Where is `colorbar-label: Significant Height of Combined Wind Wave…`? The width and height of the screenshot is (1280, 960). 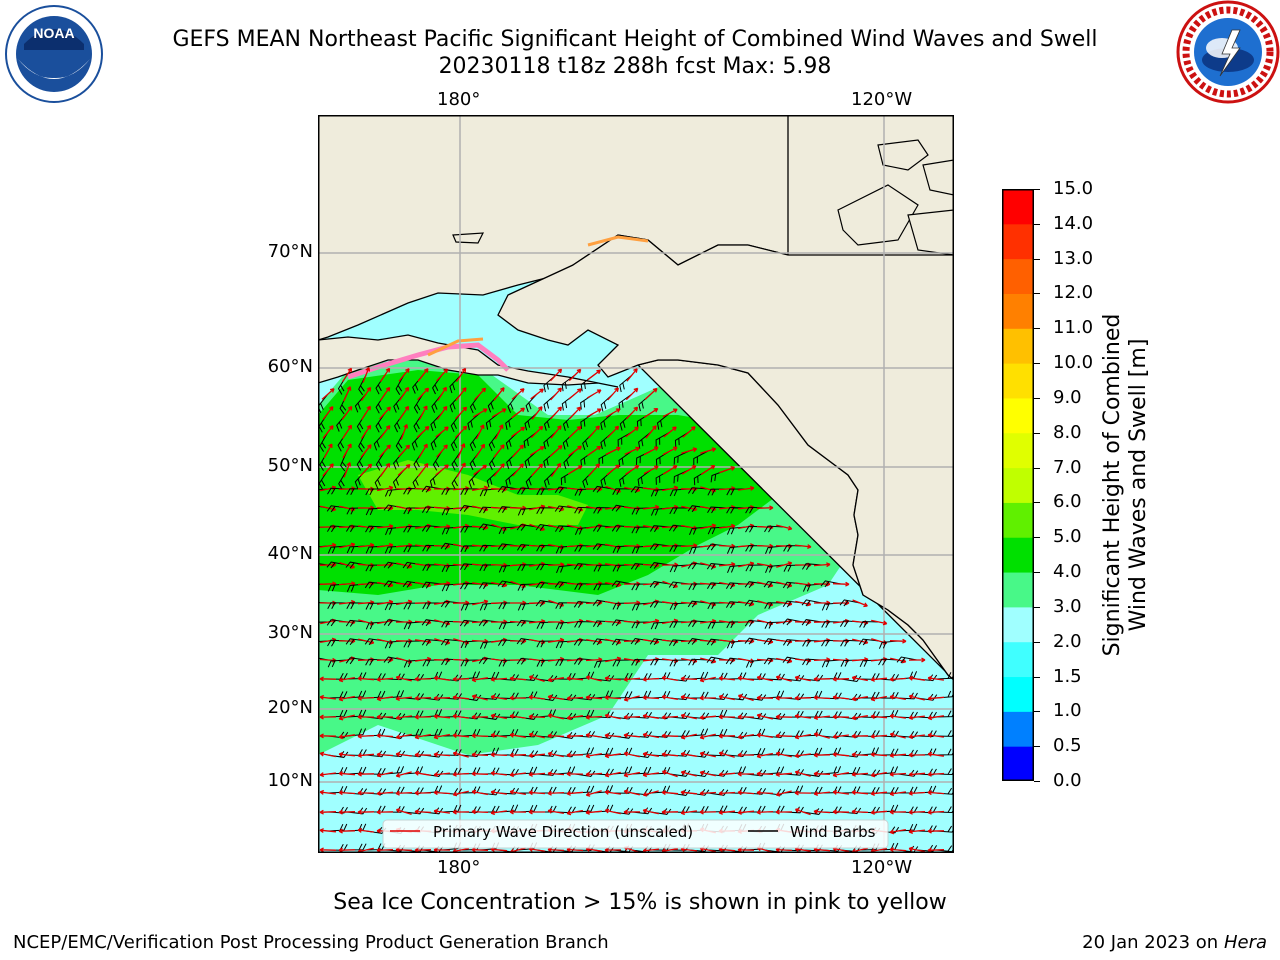
colorbar-label: Significant Height of Combined Wind Wave… is located at coordinates (1128, 485).